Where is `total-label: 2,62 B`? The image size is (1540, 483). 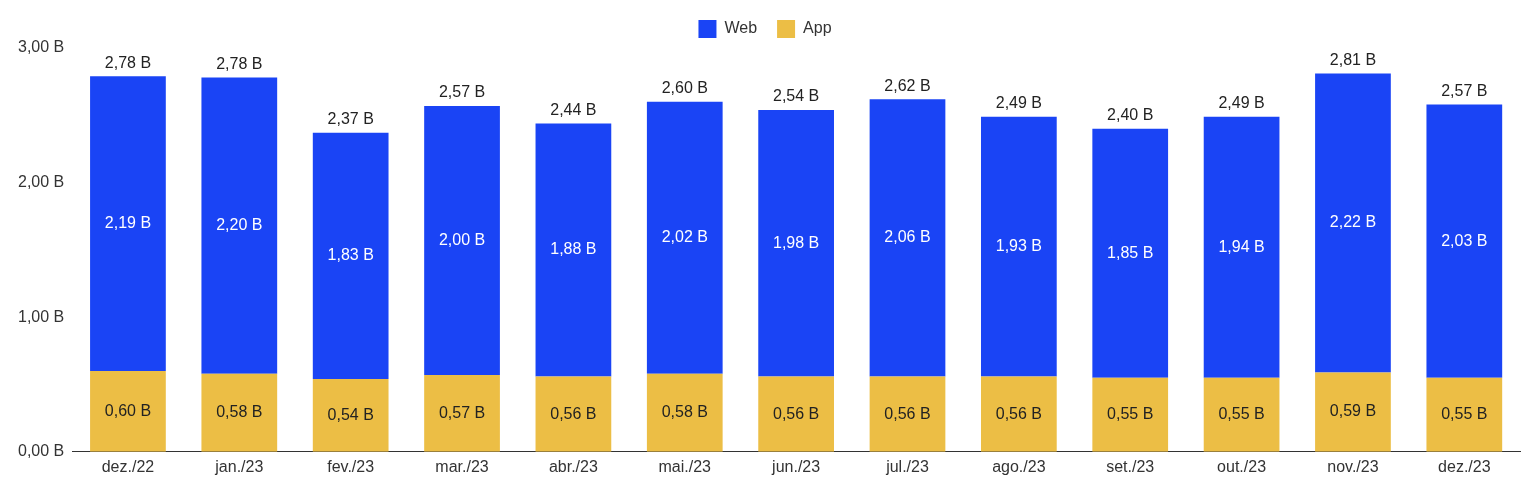 total-label: 2,62 B is located at coordinates (907, 85).